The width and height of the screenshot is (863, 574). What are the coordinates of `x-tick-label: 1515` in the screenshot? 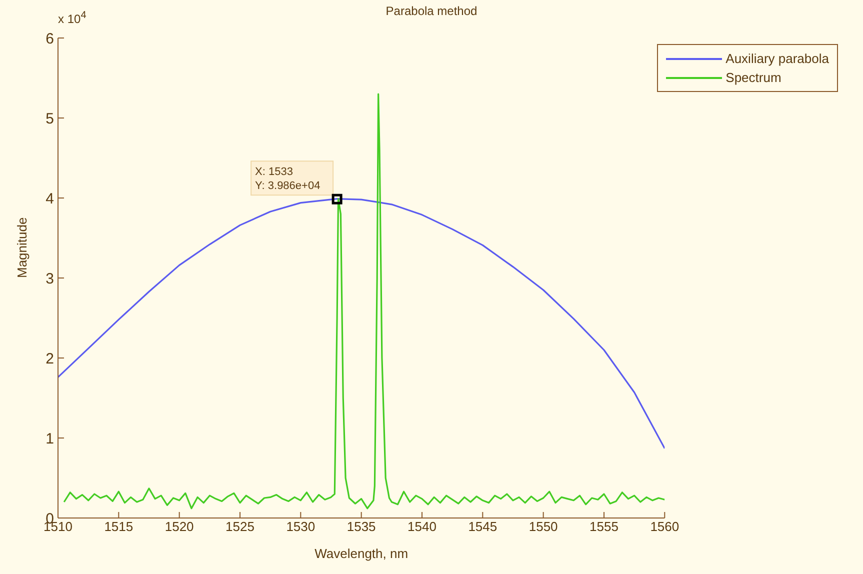 It's located at (119, 526).